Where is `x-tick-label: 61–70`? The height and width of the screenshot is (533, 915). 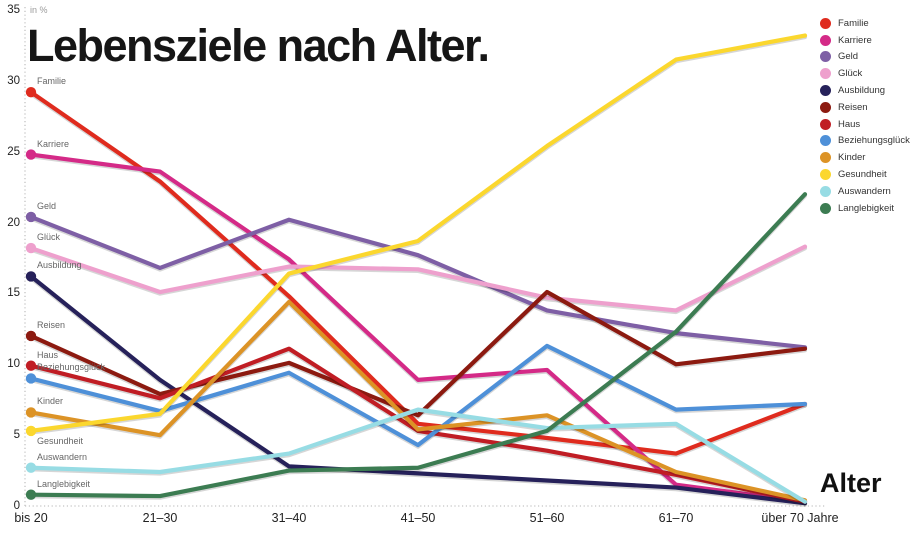 x-tick-label: 61–70 is located at coordinates (676, 518).